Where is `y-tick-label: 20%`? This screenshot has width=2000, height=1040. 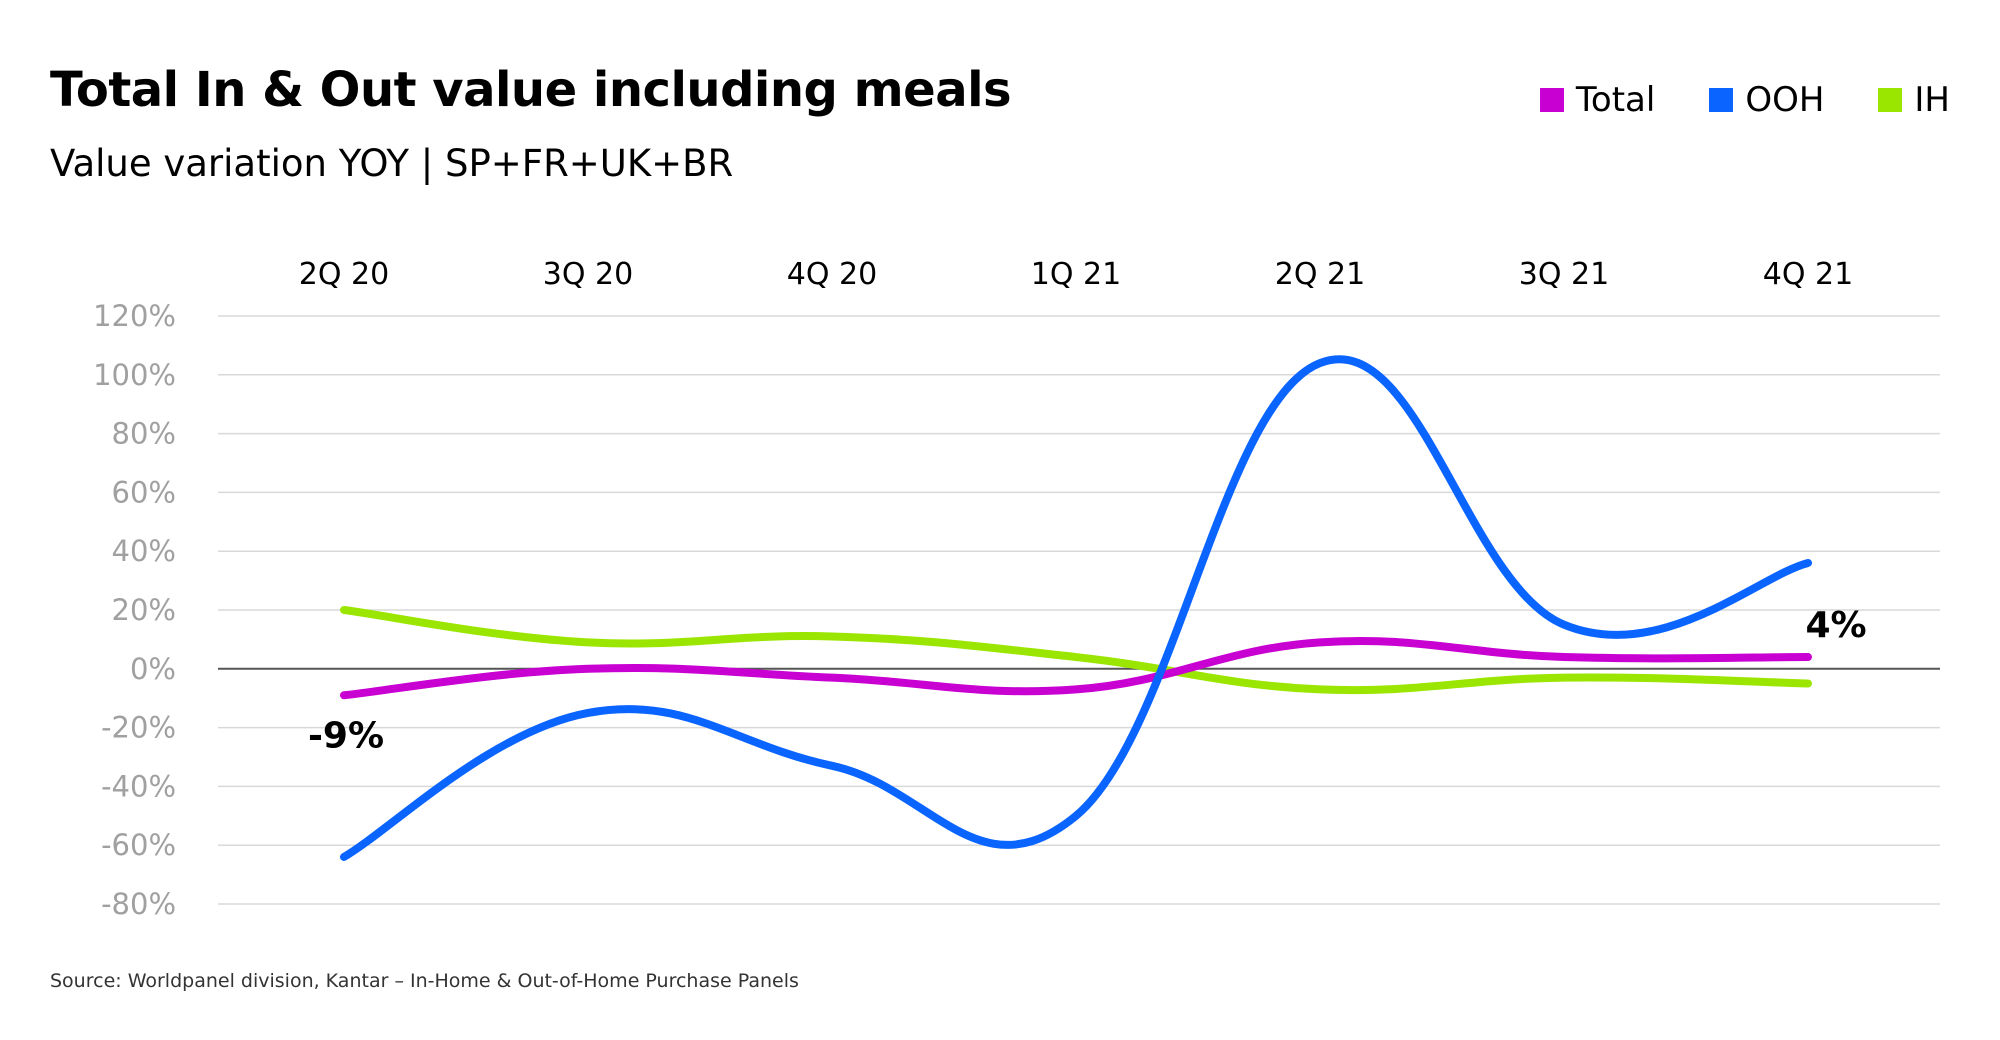 y-tick-label: 20% is located at coordinates (144, 610).